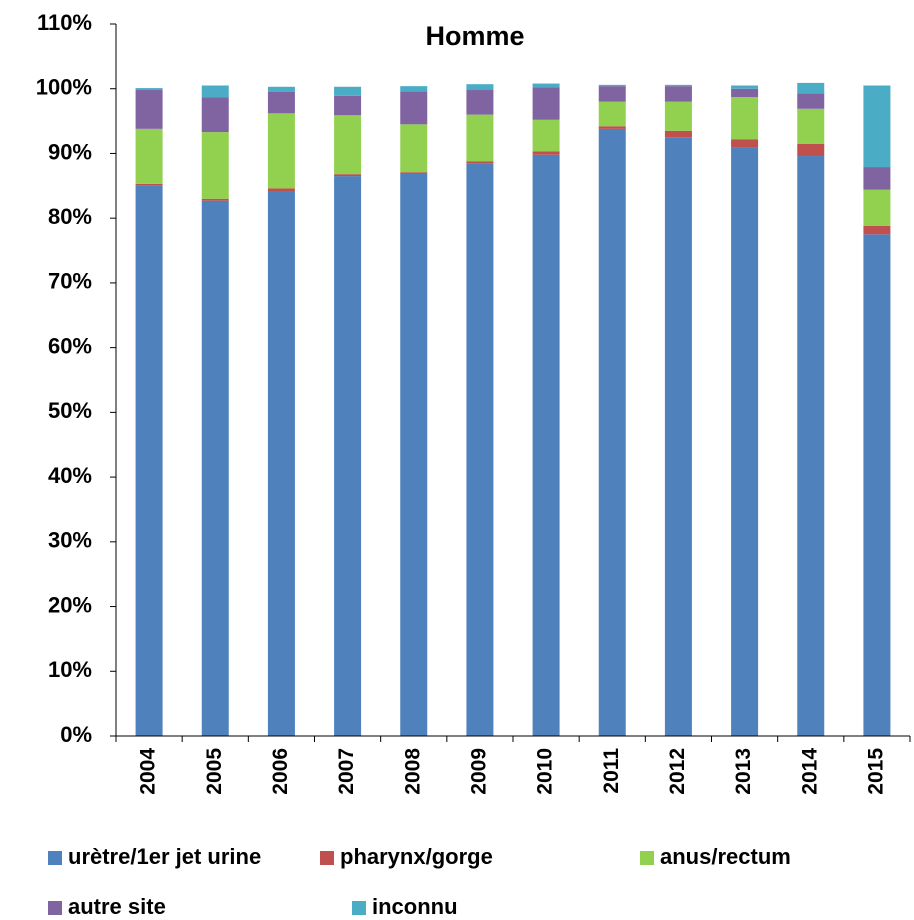 The height and width of the screenshot is (920, 914). I want to click on y-tick-label: 40%, so click(70, 475).